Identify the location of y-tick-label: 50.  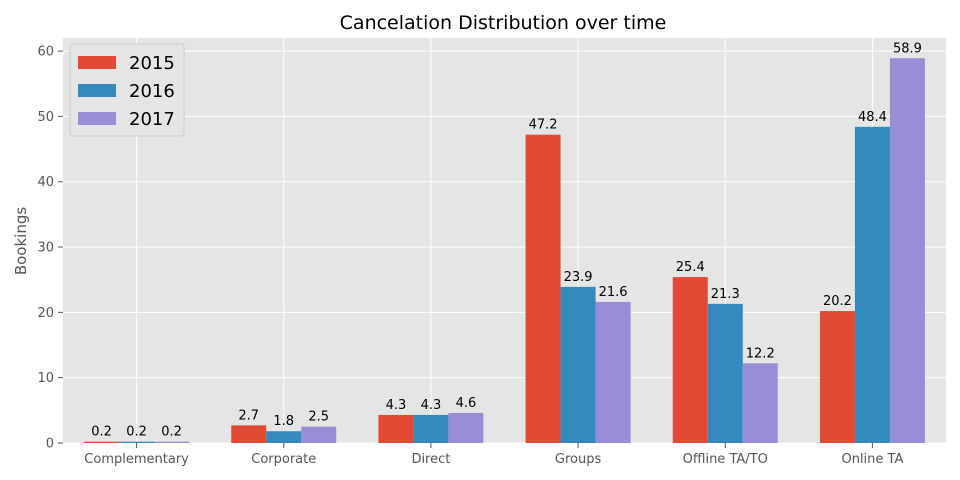
(45, 117).